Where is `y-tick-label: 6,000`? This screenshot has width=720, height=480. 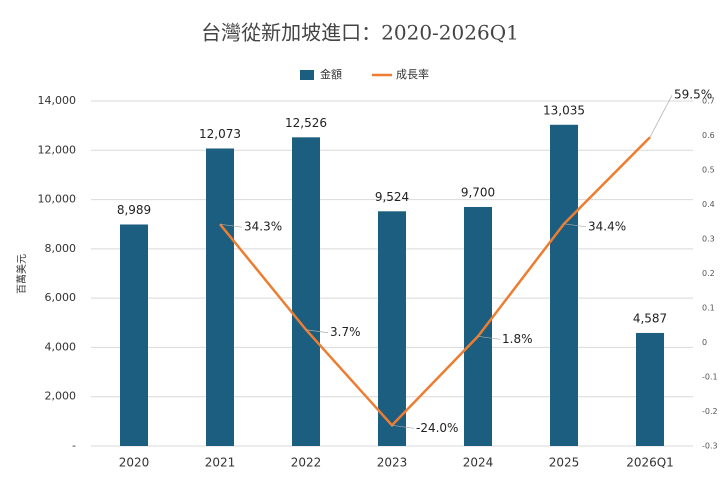
y-tick-label: 6,000 is located at coordinates (61, 297).